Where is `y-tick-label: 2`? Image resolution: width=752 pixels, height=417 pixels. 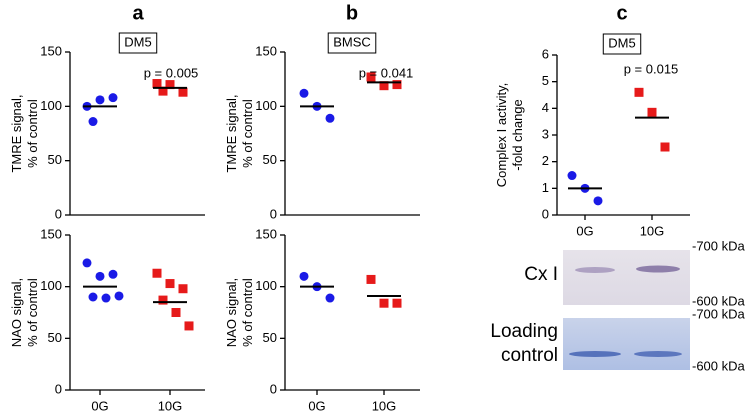 y-tick-label: 2 is located at coordinates (545, 160).